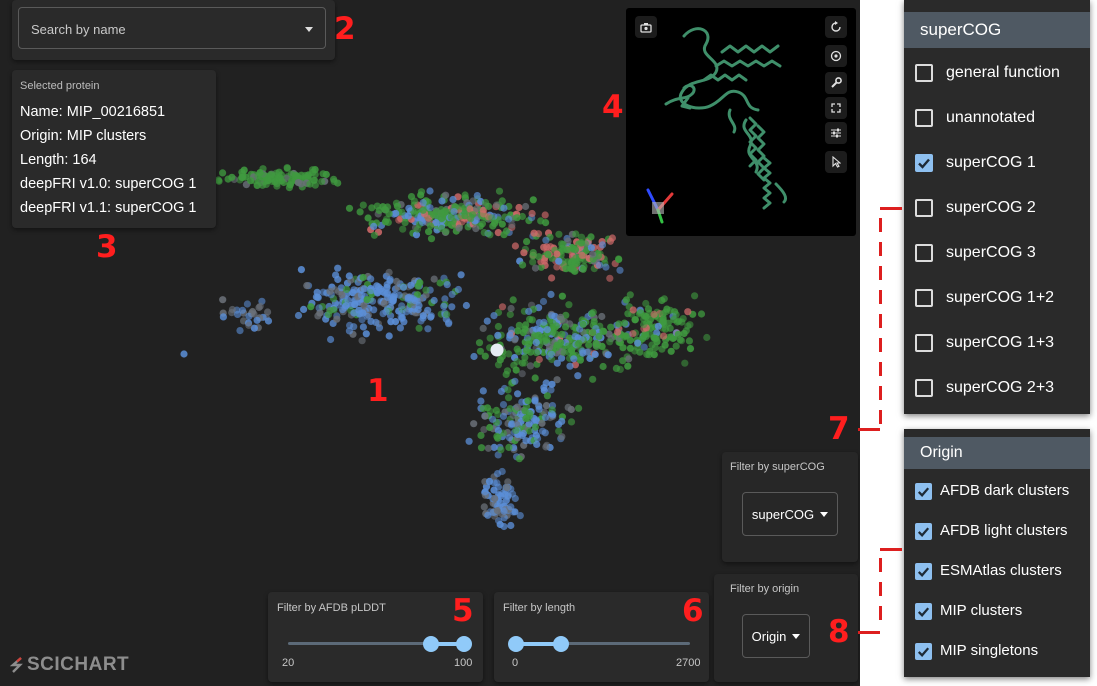  What do you see at coordinates (790, 514) in the screenshot?
I see `supercog-select: superCOG` at bounding box center [790, 514].